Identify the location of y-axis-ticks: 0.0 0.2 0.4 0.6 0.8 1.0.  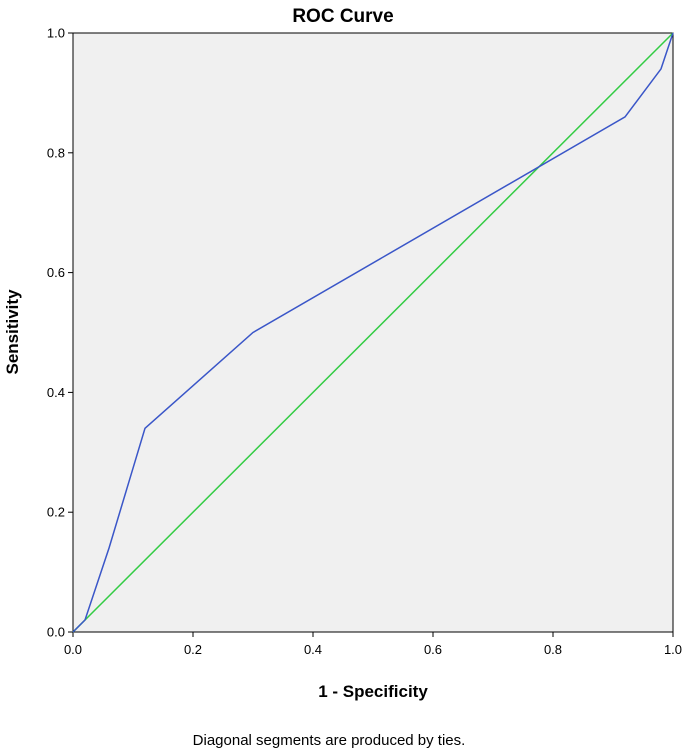
(60, 333).